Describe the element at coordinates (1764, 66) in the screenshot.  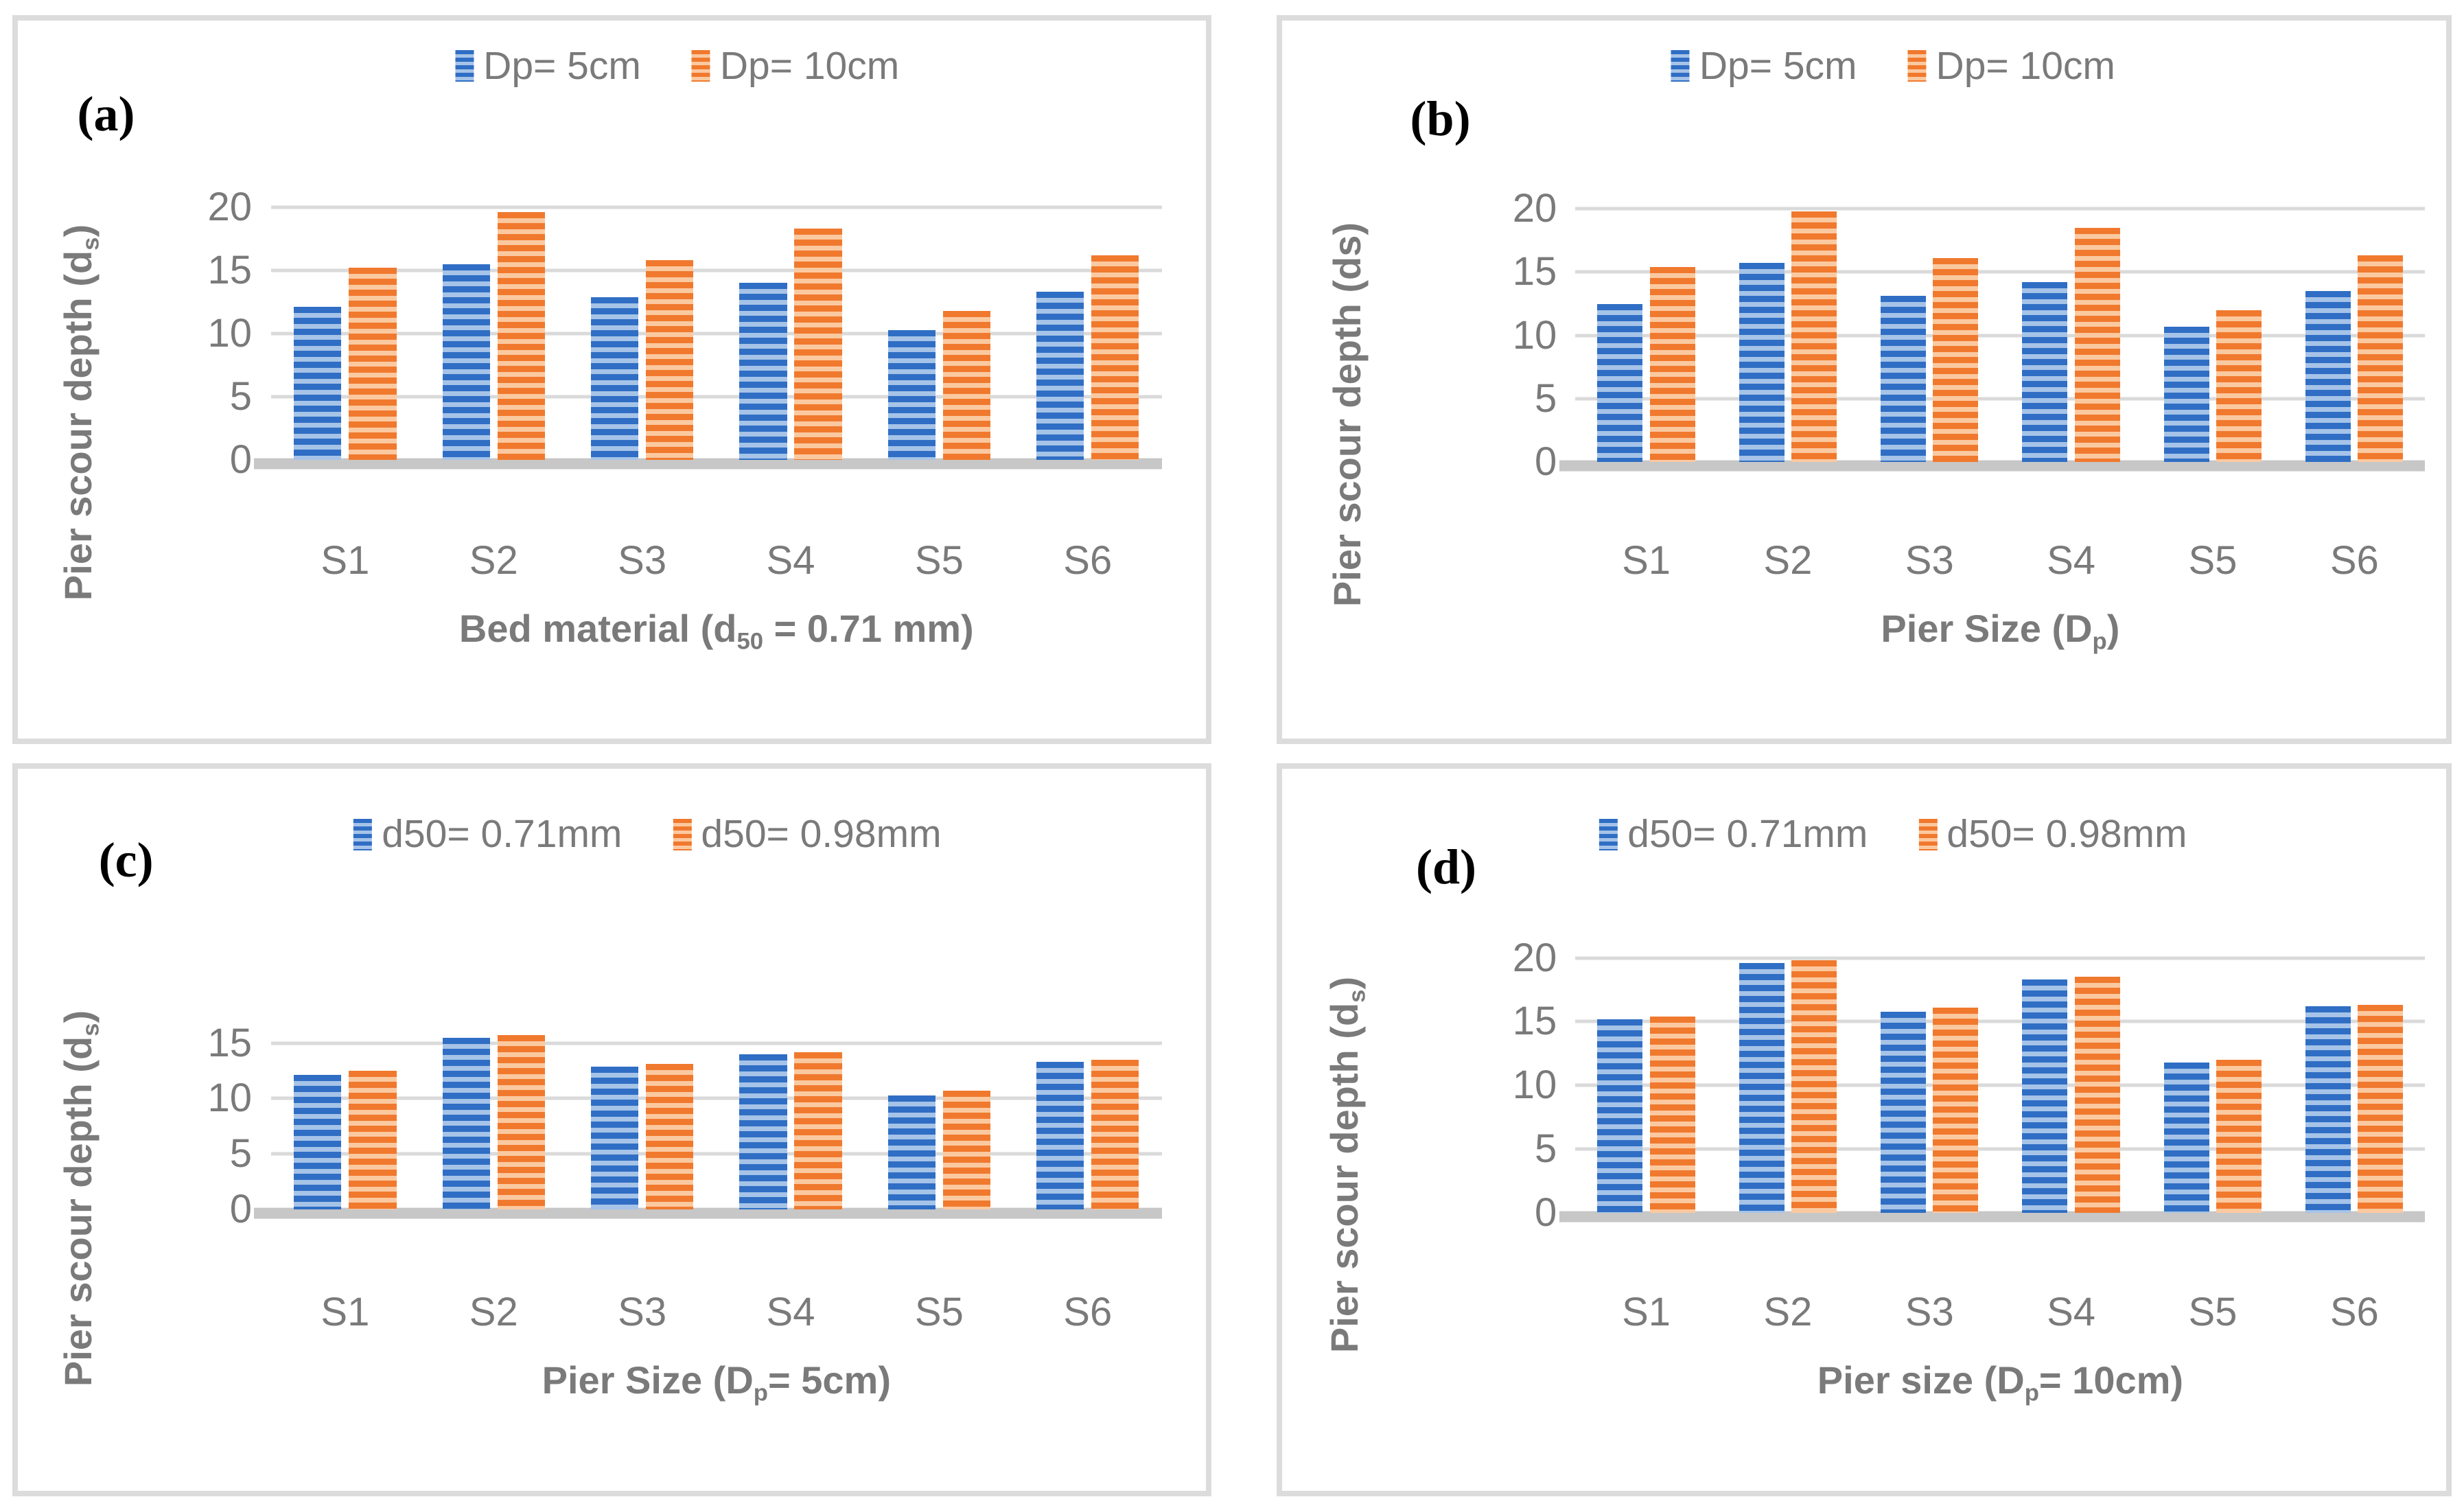
I see `legend-item: Dp= 5cm` at that location.